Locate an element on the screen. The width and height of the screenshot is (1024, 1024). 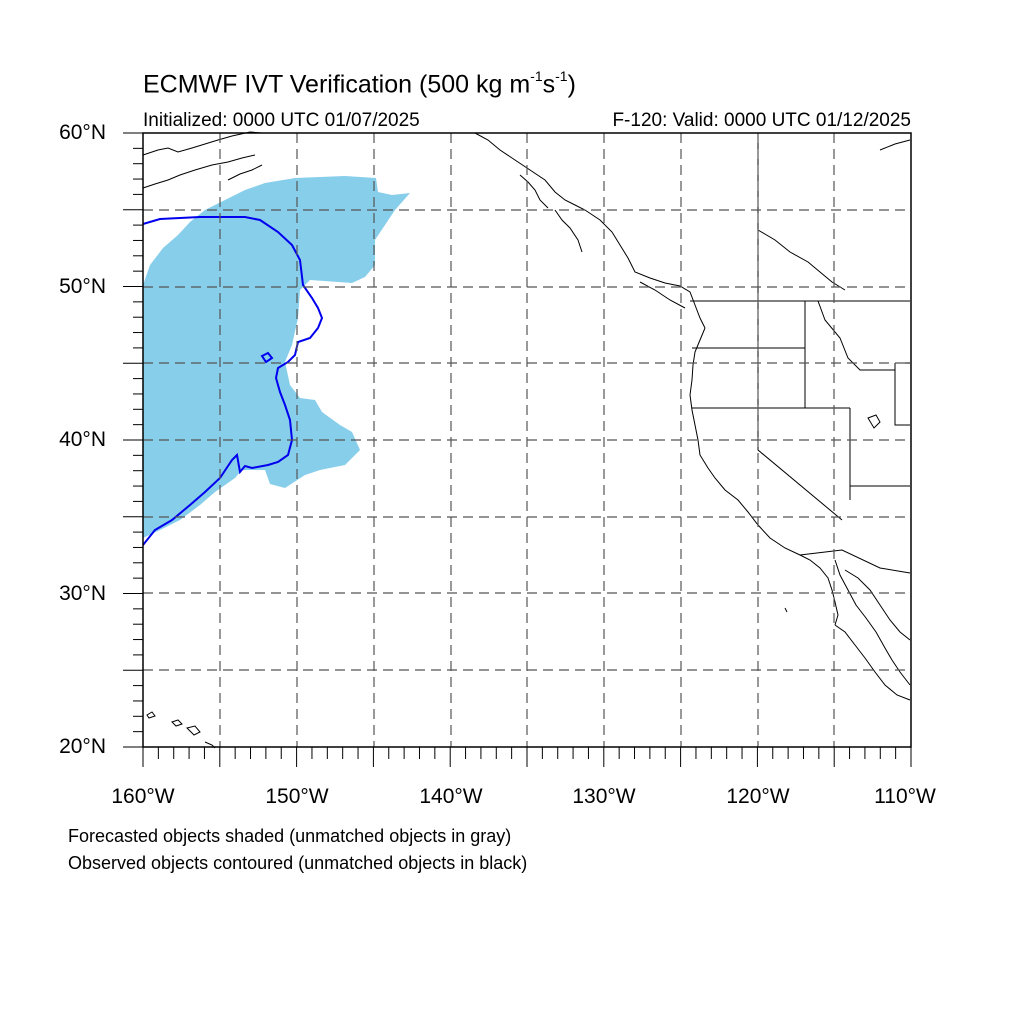
forecast-object is located at coordinates (276, 357).